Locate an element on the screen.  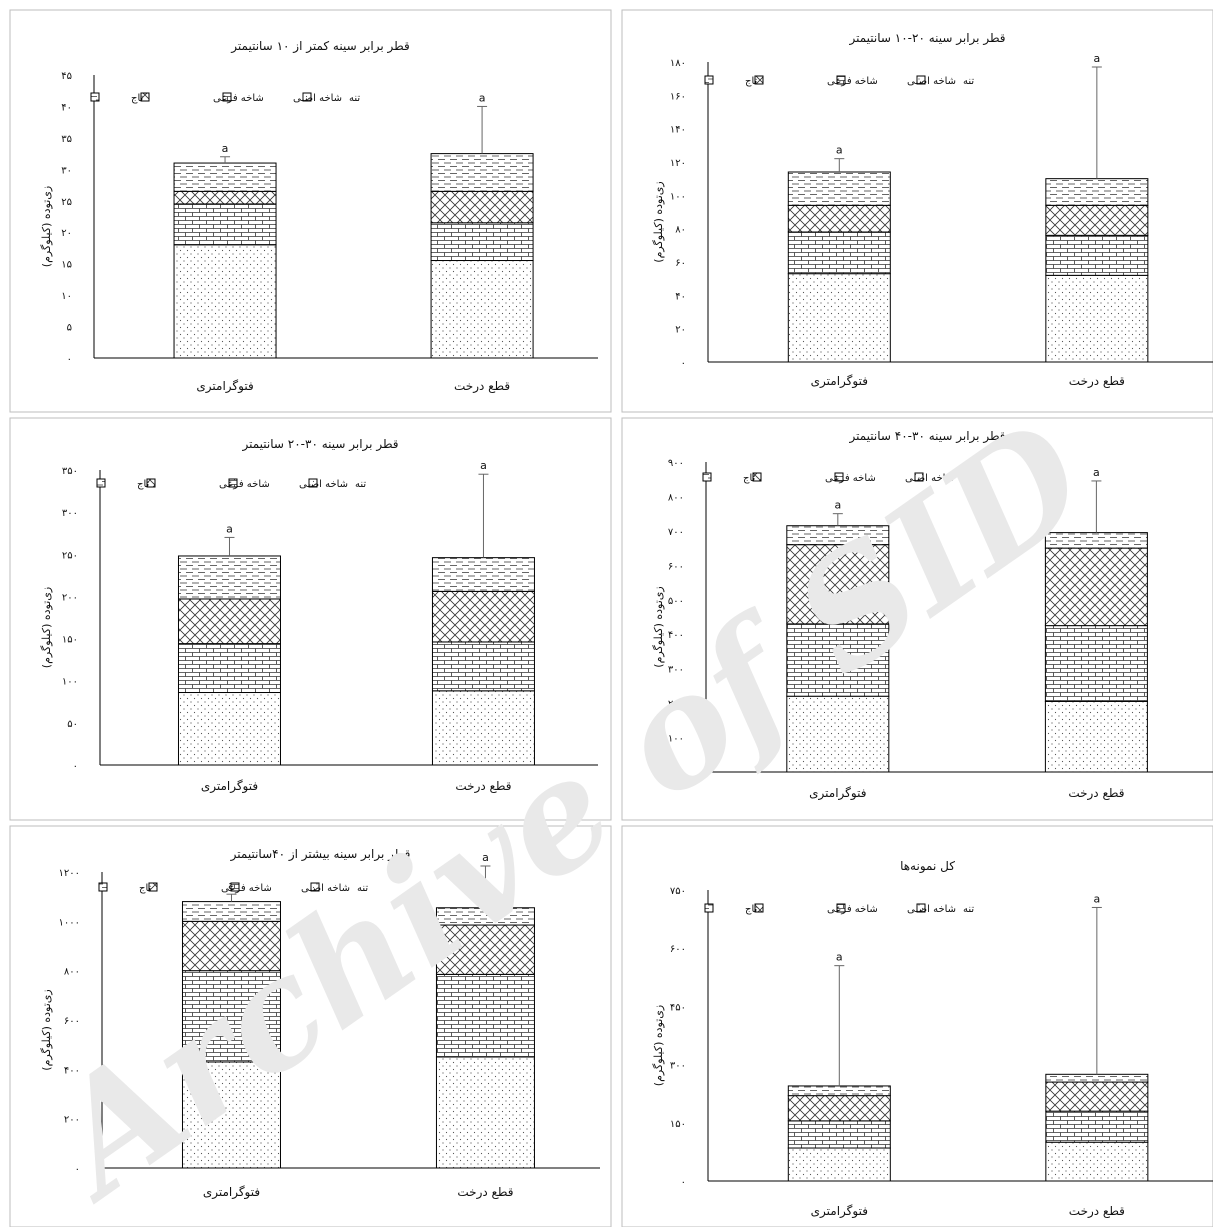
y-tick-label: ۷۵۰ is located at coordinates (678, 891).